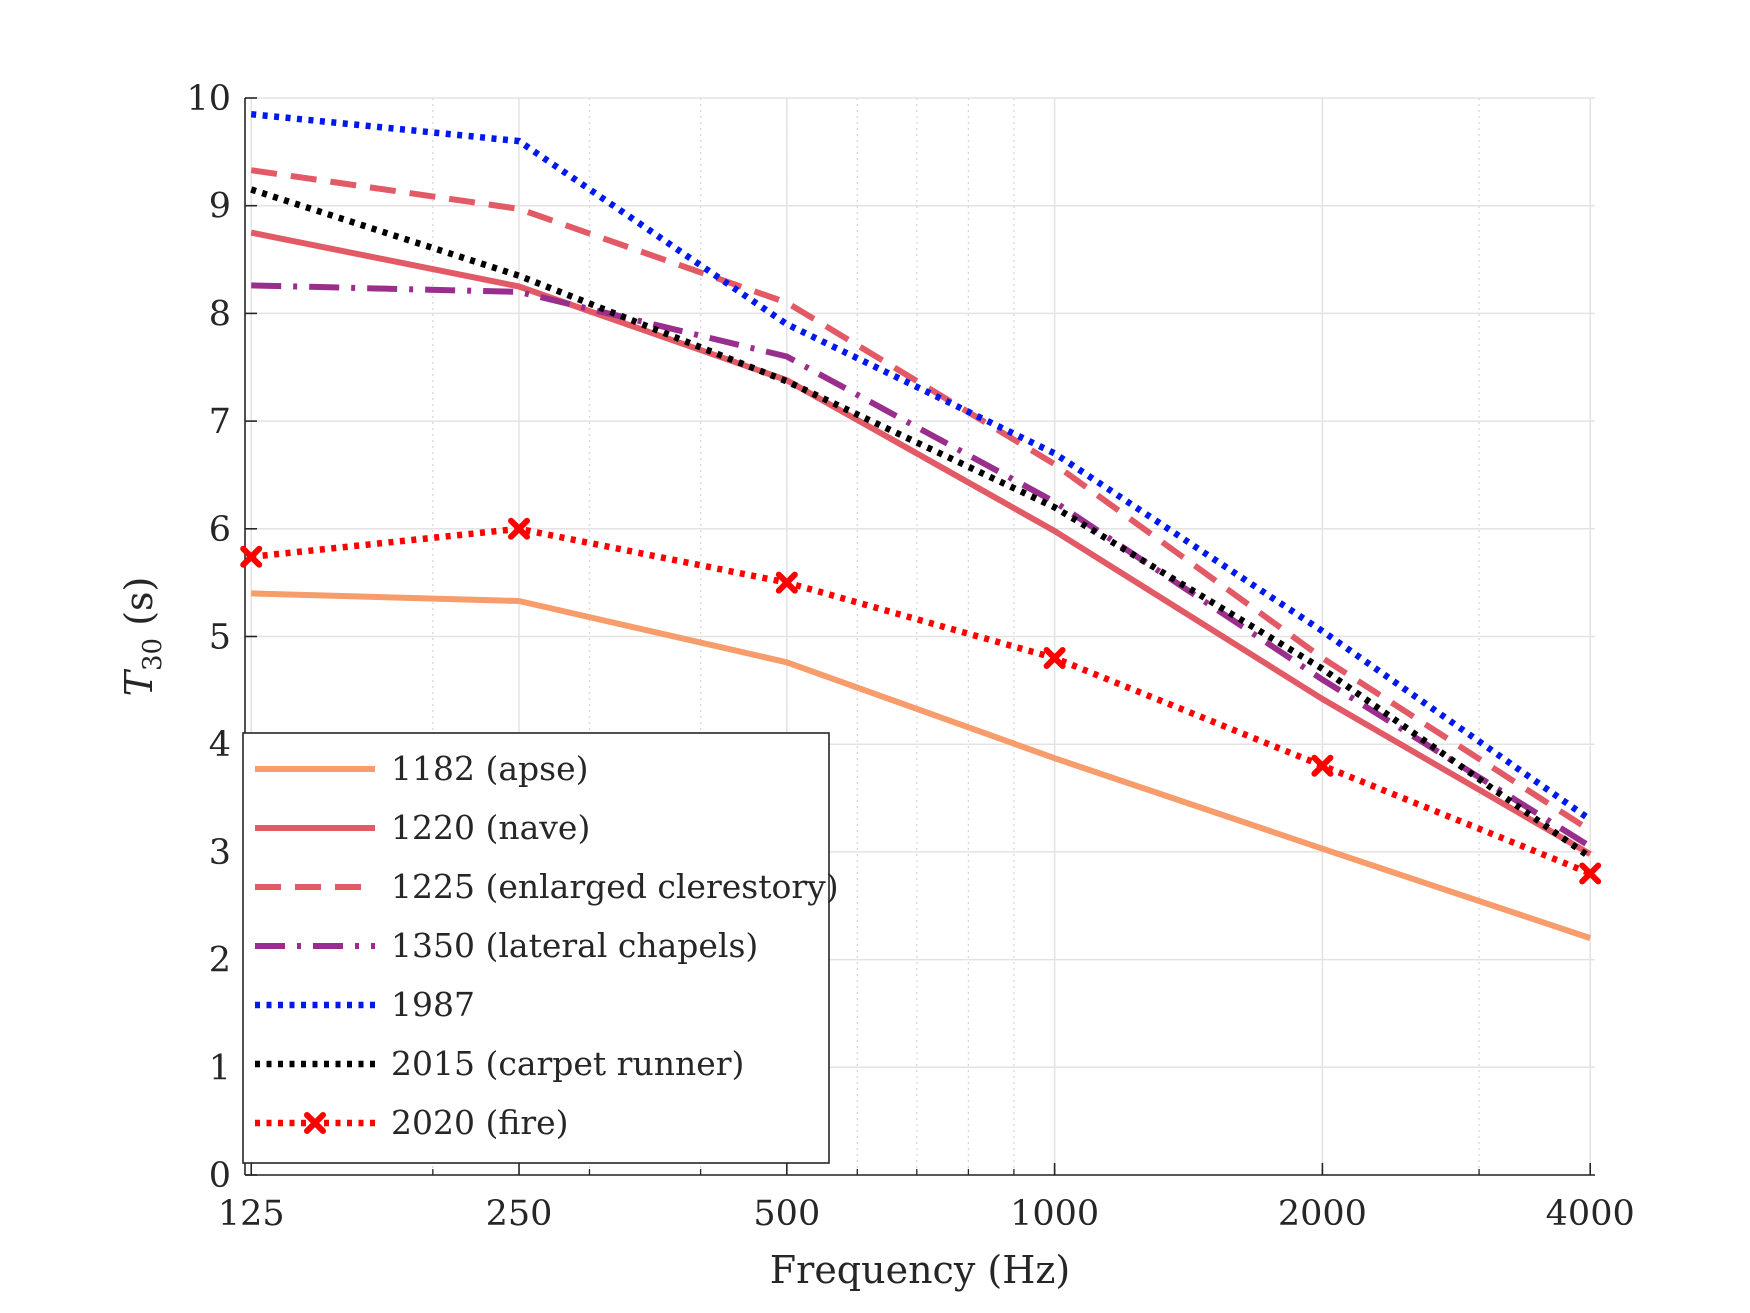 The image size is (1750, 1313). Describe the element at coordinates (220, 314) in the screenshot. I see `y-tick-label: 8` at that location.